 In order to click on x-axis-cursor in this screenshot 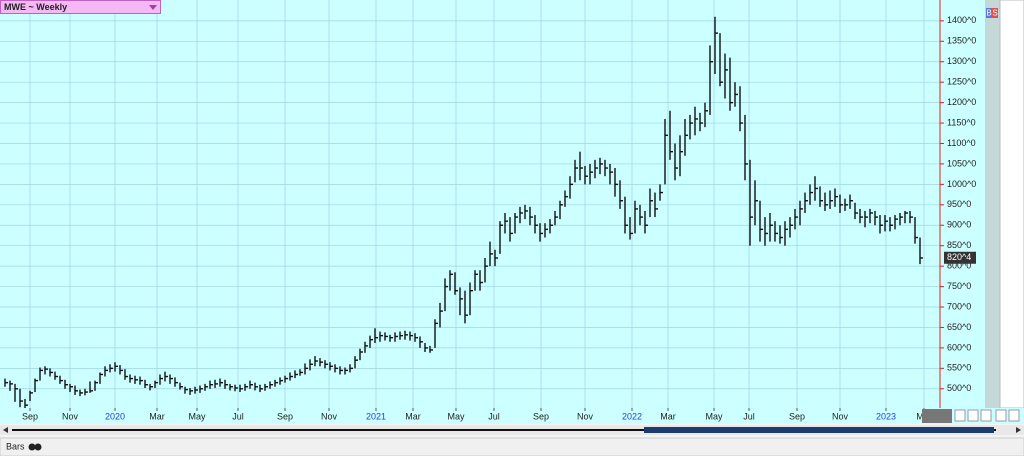, I will do `click(937, 416)`.